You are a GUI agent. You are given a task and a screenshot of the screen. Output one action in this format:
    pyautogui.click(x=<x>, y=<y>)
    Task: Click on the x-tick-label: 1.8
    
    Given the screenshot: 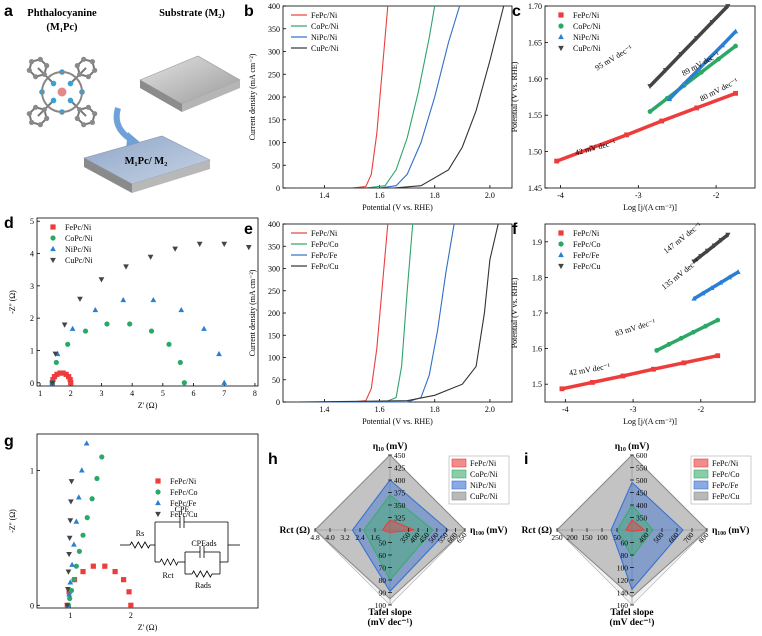 What is the action you would take?
    pyautogui.click(x=435, y=195)
    